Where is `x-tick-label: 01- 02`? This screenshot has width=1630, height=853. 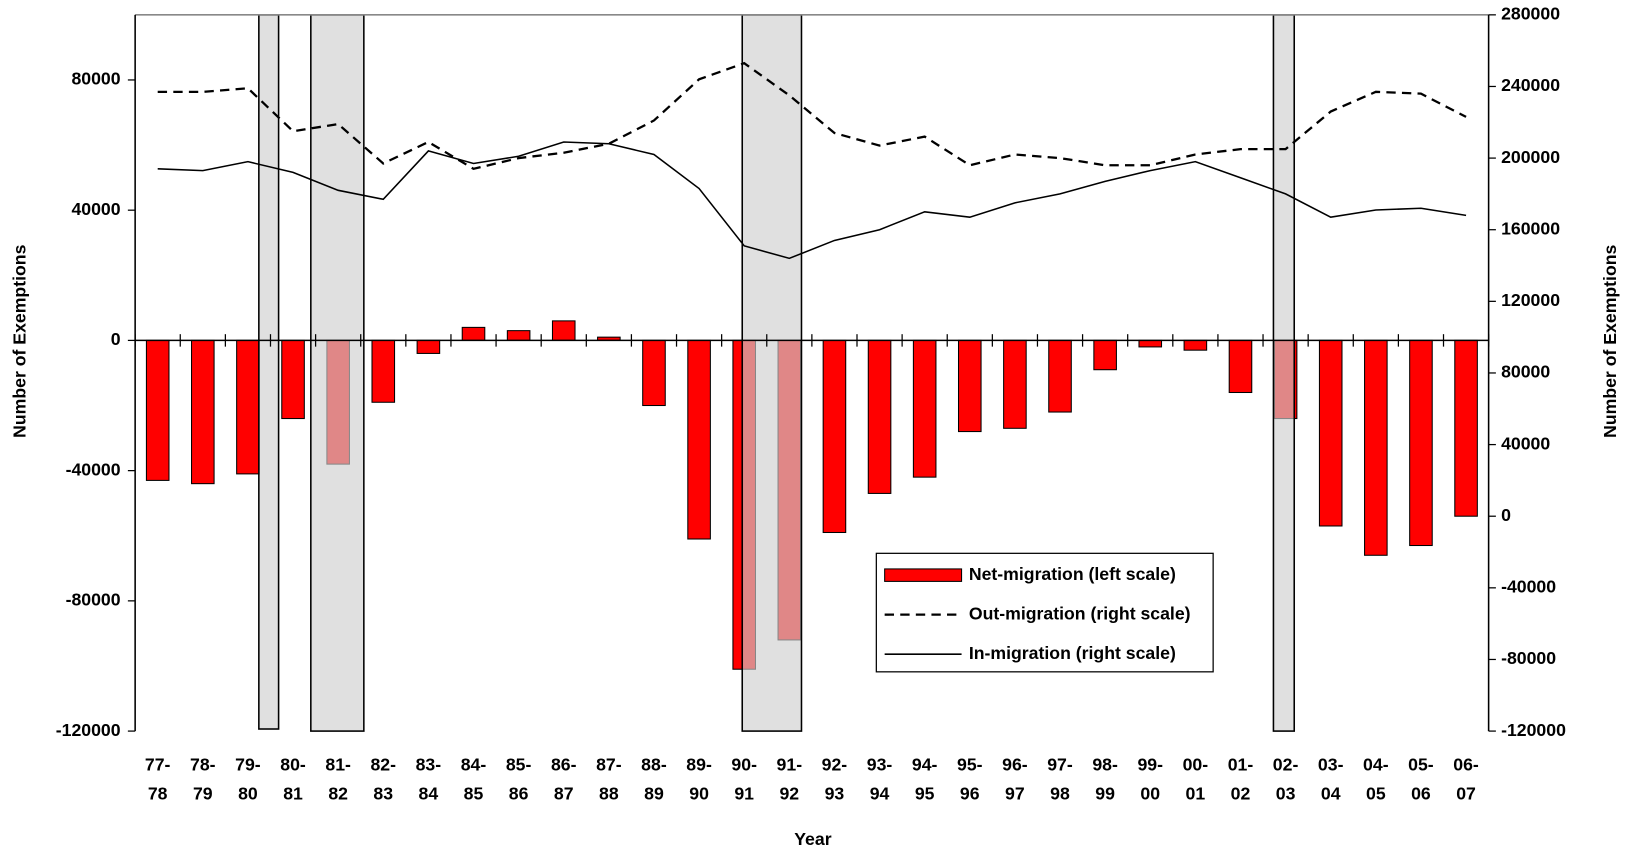
x-tick-label: 01- 02 is located at coordinates (1240, 779).